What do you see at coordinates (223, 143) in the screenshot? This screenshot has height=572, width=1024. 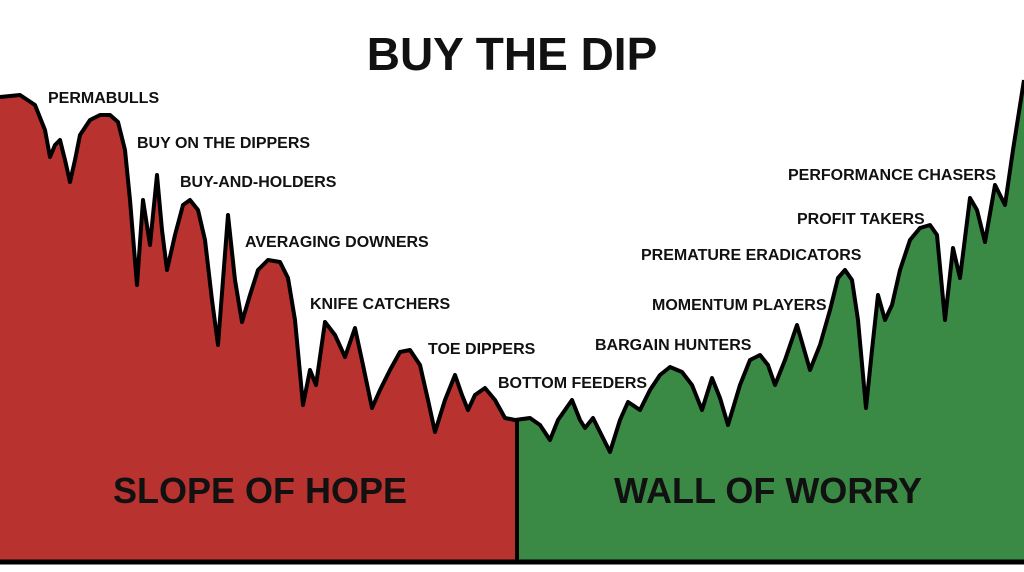 I see `label-buy-on-the-dippers: BUY ON THE DIPPERS` at bounding box center [223, 143].